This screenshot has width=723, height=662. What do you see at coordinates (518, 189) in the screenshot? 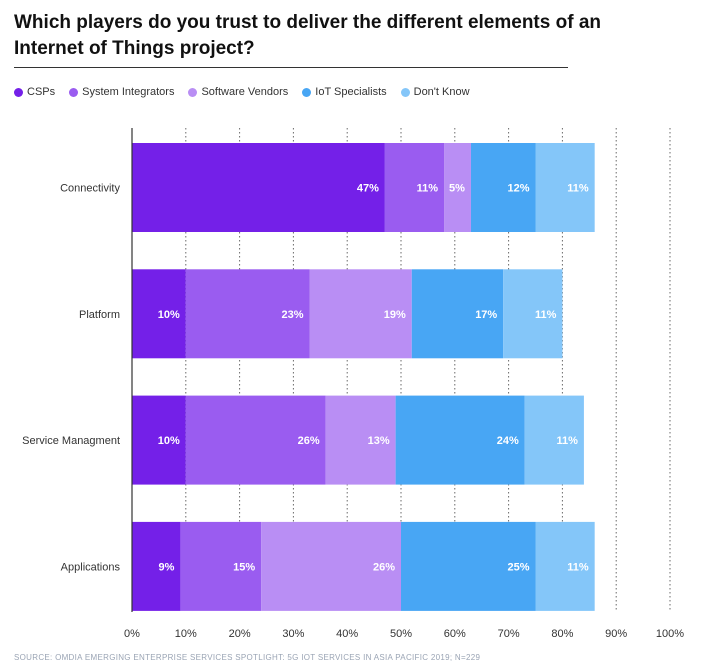
I see `data-label: 12%` at bounding box center [518, 189].